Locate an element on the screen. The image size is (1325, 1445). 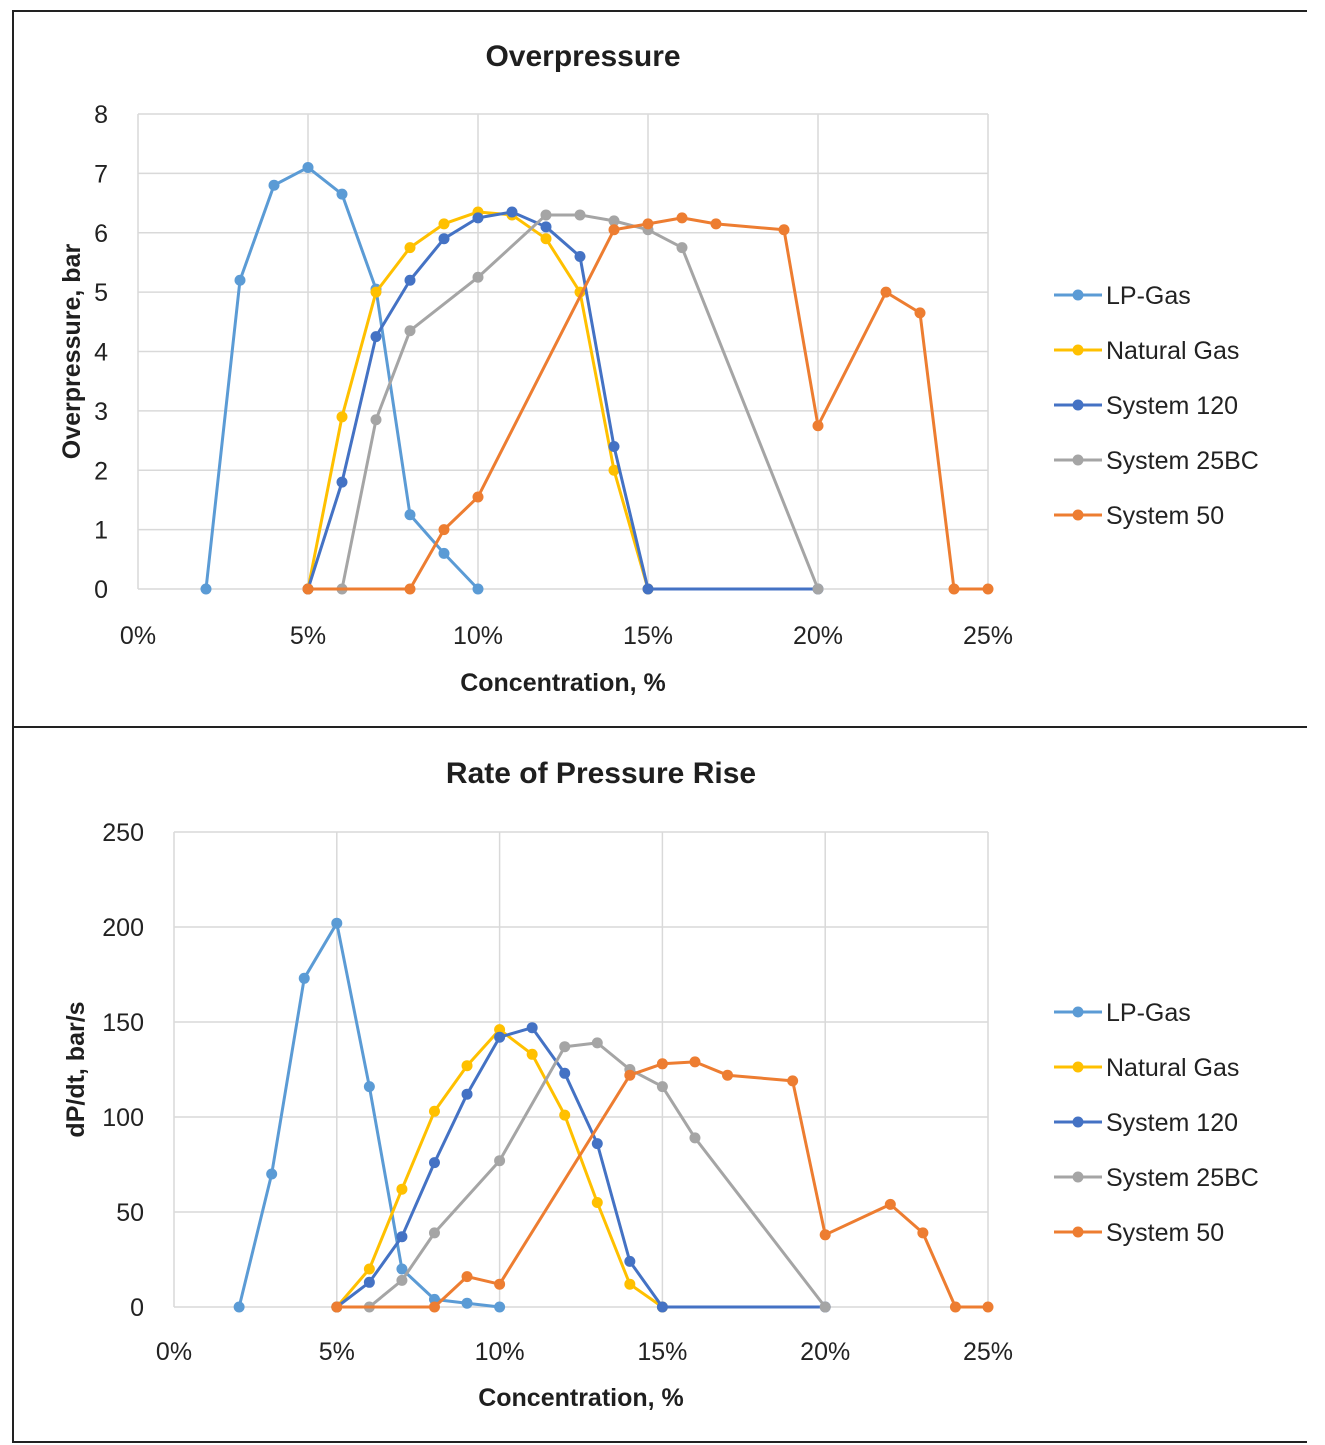
y-tick-label: 250 is located at coordinates (123, 833).